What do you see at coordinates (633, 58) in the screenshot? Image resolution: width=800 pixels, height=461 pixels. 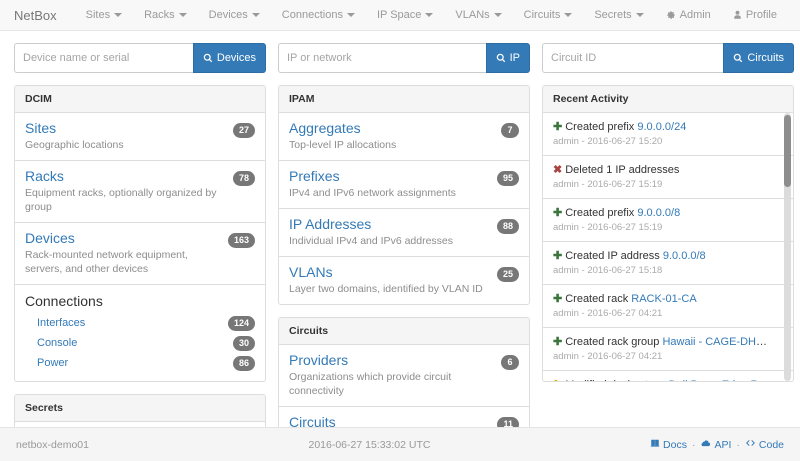 I see `circuit-search-input` at bounding box center [633, 58].